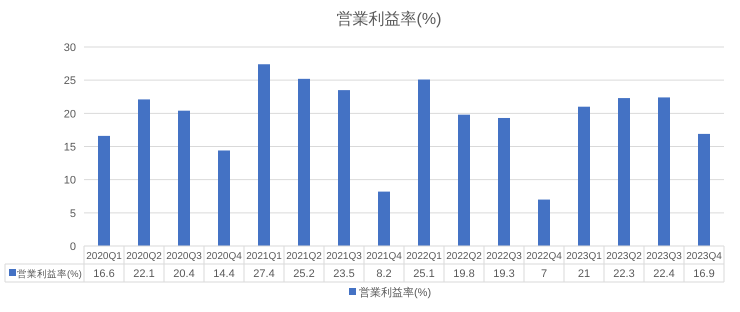  Describe the element at coordinates (584, 274) in the screenshot. I see `data-label: 21` at that location.